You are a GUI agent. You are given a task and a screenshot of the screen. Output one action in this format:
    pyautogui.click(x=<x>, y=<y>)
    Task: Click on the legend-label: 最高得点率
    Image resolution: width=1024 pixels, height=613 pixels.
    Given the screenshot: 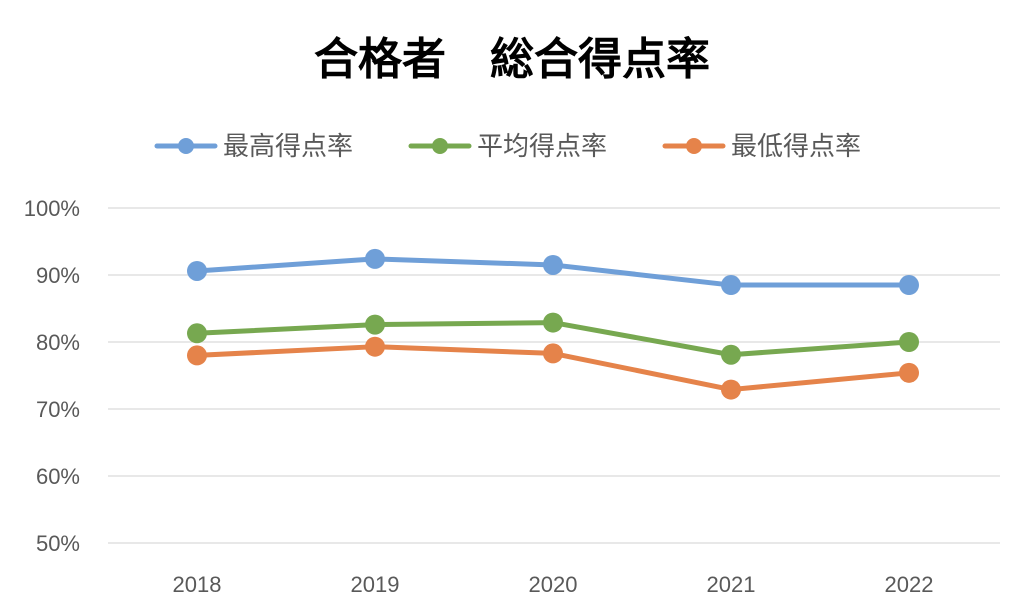 What is the action you would take?
    pyautogui.click(x=288, y=147)
    